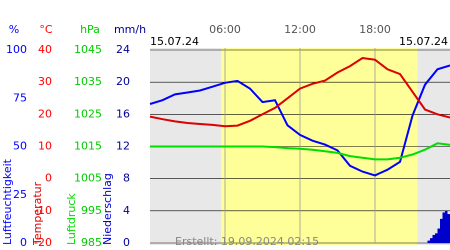 The height and width of the screenshot is (250, 450). What do you see at coordinates (90, 29) in the screenshot?
I see `axis-unit: hPa` at bounding box center [90, 29].